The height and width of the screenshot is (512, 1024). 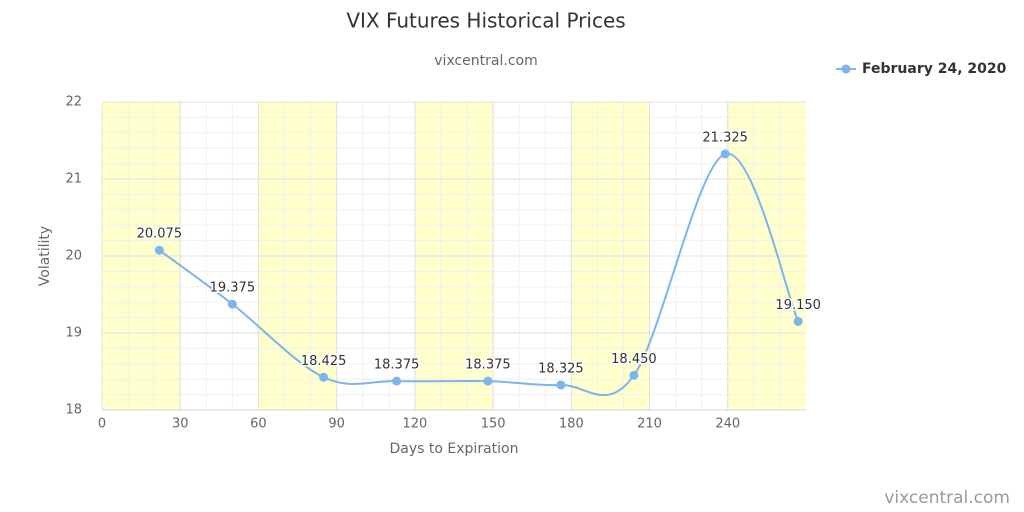 I want to click on data-label: 19.375, so click(x=233, y=288).